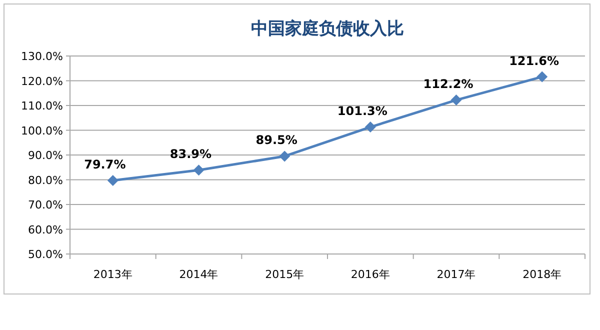  What do you see at coordinates (42, 56) in the screenshot?
I see `y-tick-label: 130.0%` at bounding box center [42, 56].